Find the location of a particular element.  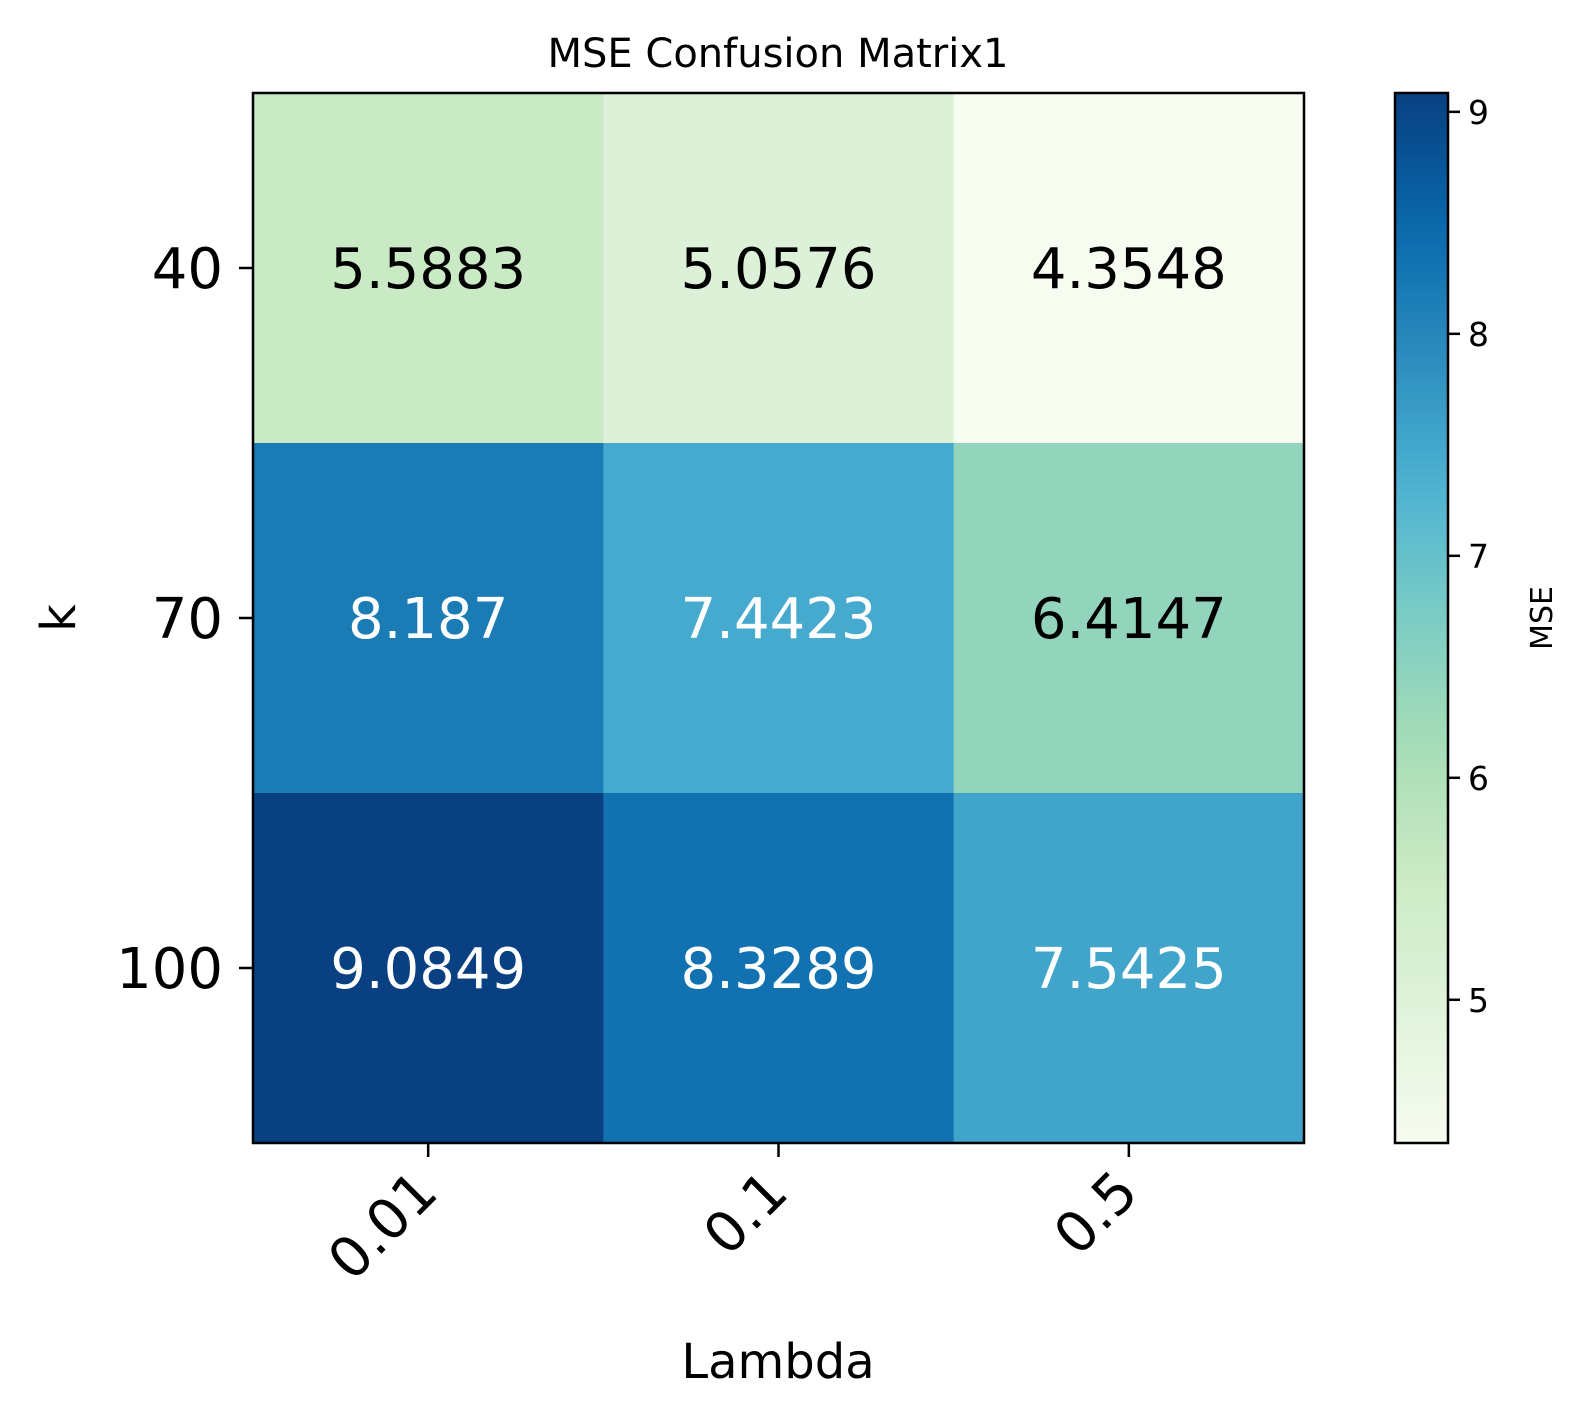

cell-value-label: 7.4423 is located at coordinates (779, 619).